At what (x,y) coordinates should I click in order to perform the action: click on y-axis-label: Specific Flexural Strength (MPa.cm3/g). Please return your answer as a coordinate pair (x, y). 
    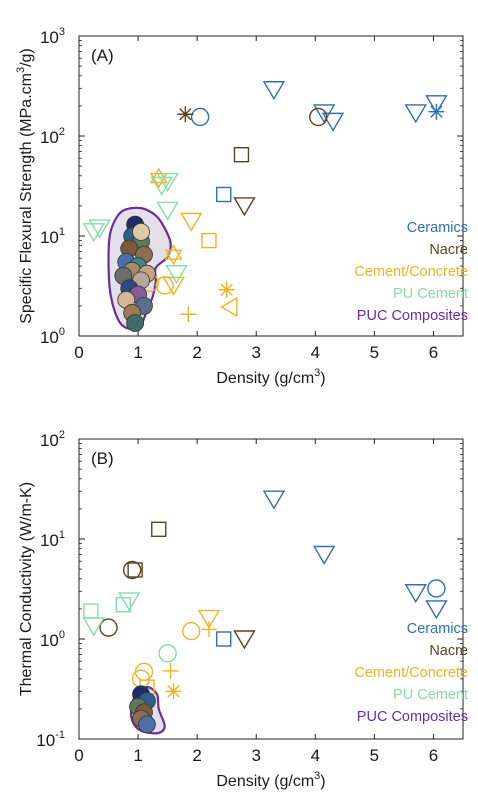
    Looking at the image, I should click on (25, 186).